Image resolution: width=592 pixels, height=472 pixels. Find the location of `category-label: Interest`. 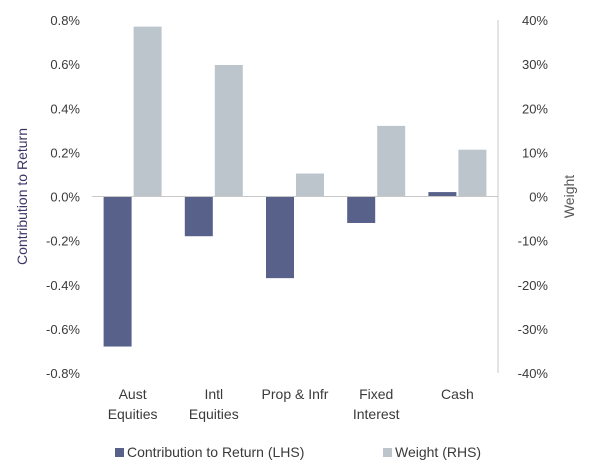

category-label: Interest is located at coordinates (376, 414).